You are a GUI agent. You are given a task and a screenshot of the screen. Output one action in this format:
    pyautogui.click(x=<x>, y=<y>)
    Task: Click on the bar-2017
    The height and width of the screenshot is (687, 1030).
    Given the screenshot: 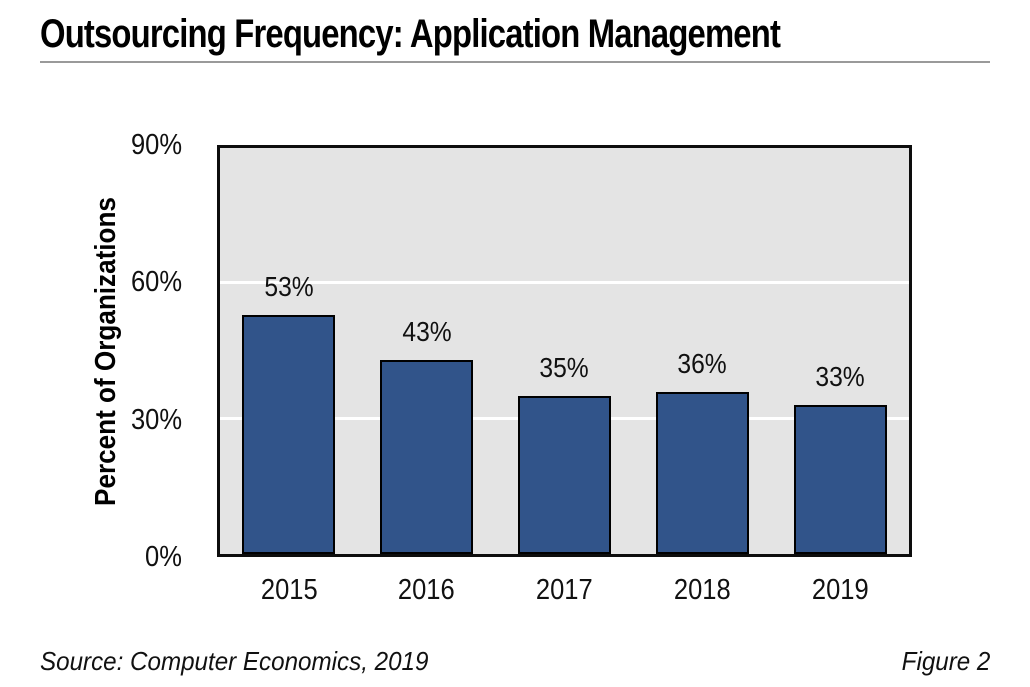 What is the action you would take?
    pyautogui.click(x=564, y=475)
    